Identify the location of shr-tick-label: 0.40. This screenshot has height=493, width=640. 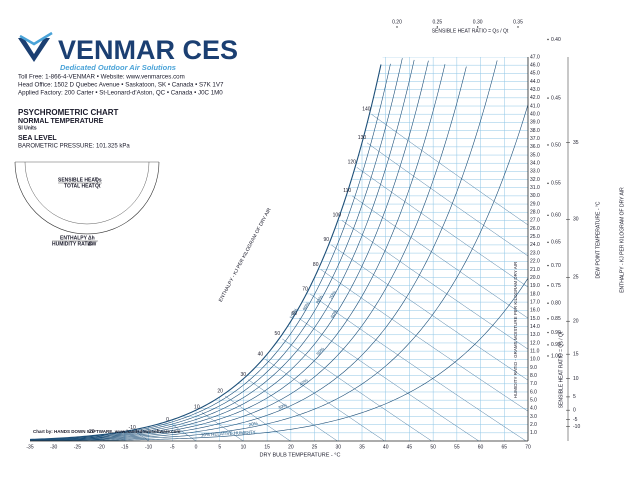
(556, 40).